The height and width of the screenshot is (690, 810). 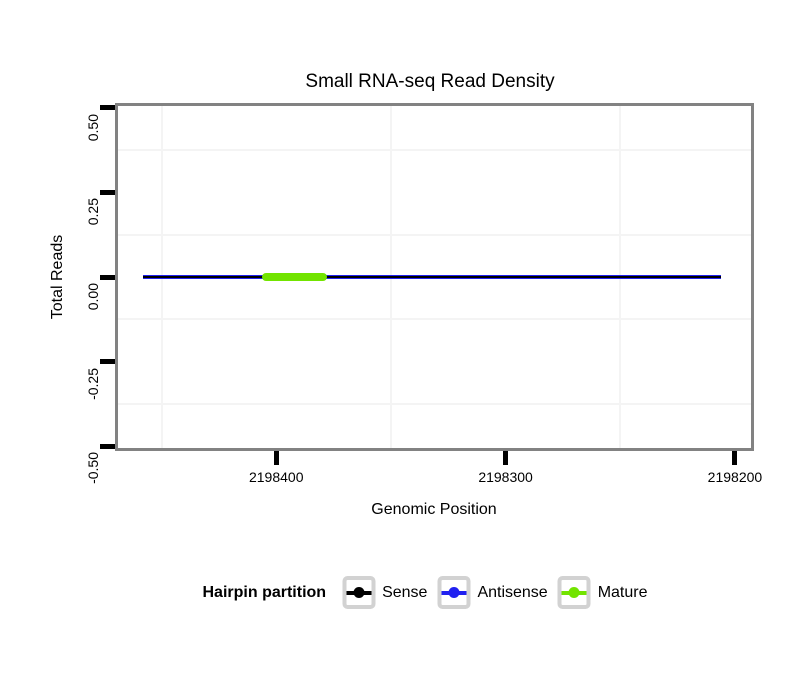 I want to click on legend: Hairpin partition Sense Antisense Mature, so click(x=430, y=592).